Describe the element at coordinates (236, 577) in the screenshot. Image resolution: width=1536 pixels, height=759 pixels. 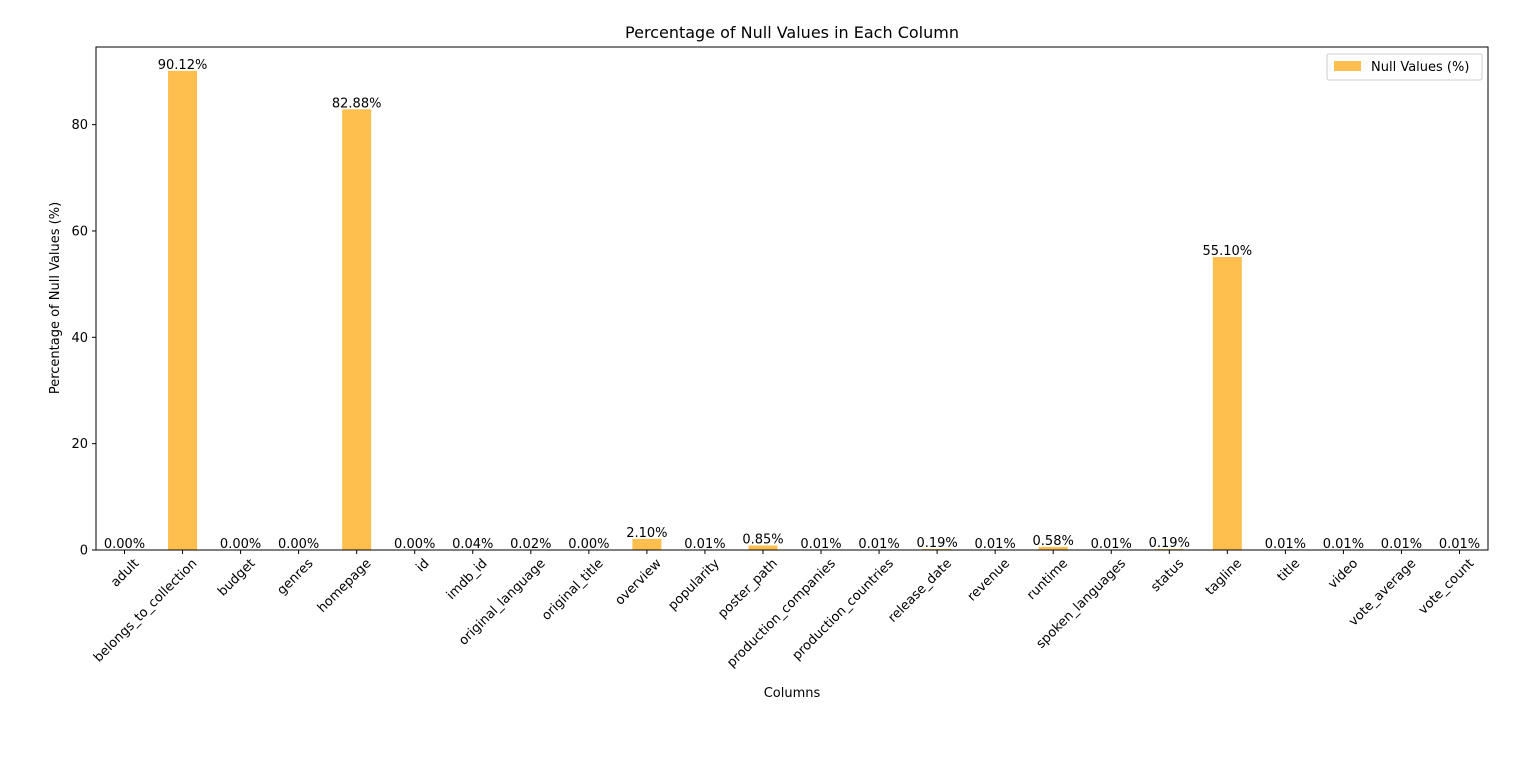
I see `x-tick-label: budget` at that location.